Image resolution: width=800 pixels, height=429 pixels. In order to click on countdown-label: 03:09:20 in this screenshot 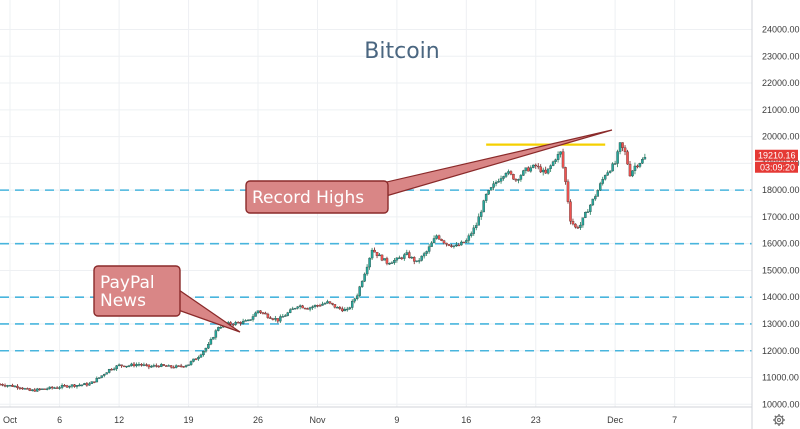, I will do `click(777, 168)`.